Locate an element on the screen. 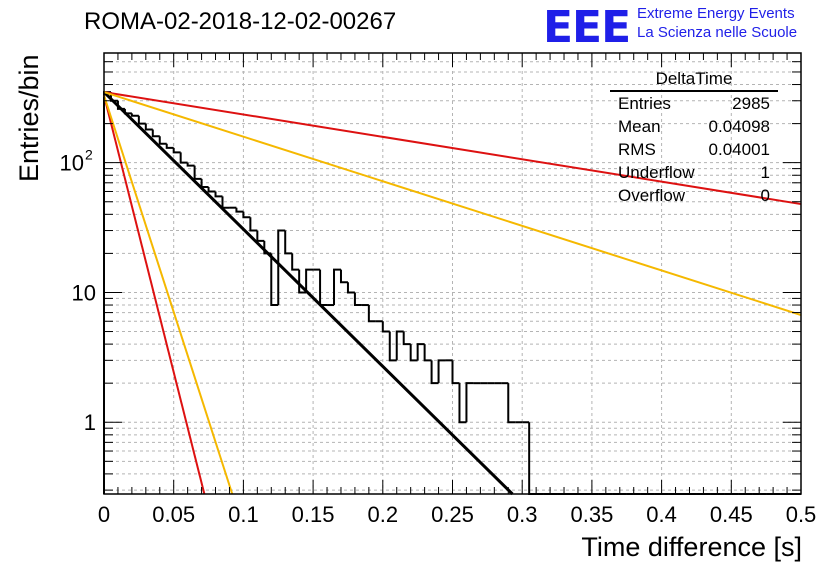  y-tick-label: 1 is located at coordinates (90, 422).